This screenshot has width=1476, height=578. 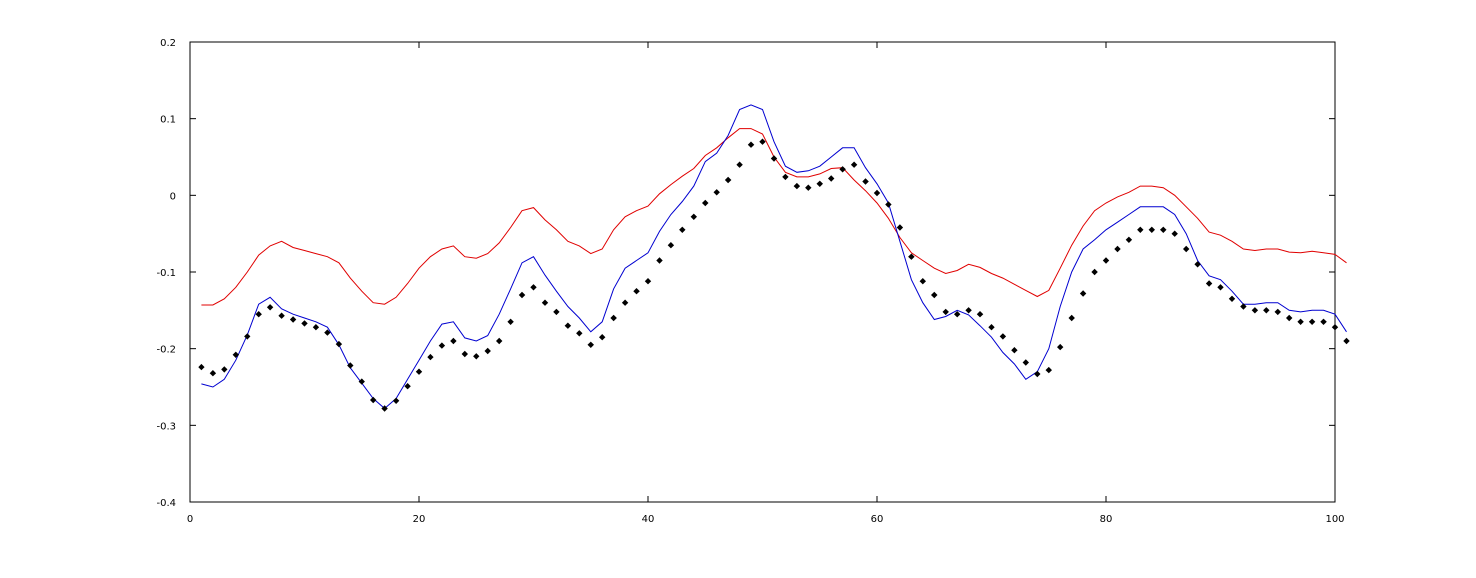 What do you see at coordinates (166, 503) in the screenshot?
I see `y-tick-label: -0.4` at bounding box center [166, 503].